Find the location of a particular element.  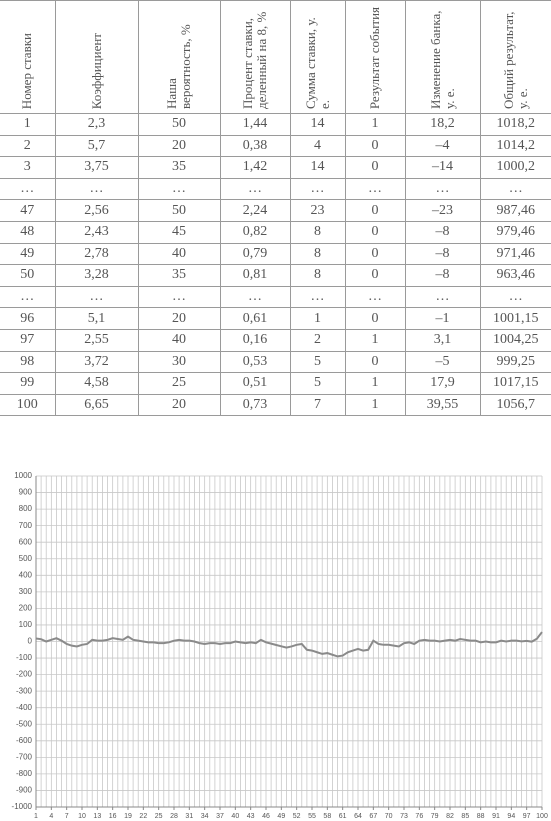

table-row: 96 5,1 20 0,61 1 0 –1 1001,15 is located at coordinates (275, 318).